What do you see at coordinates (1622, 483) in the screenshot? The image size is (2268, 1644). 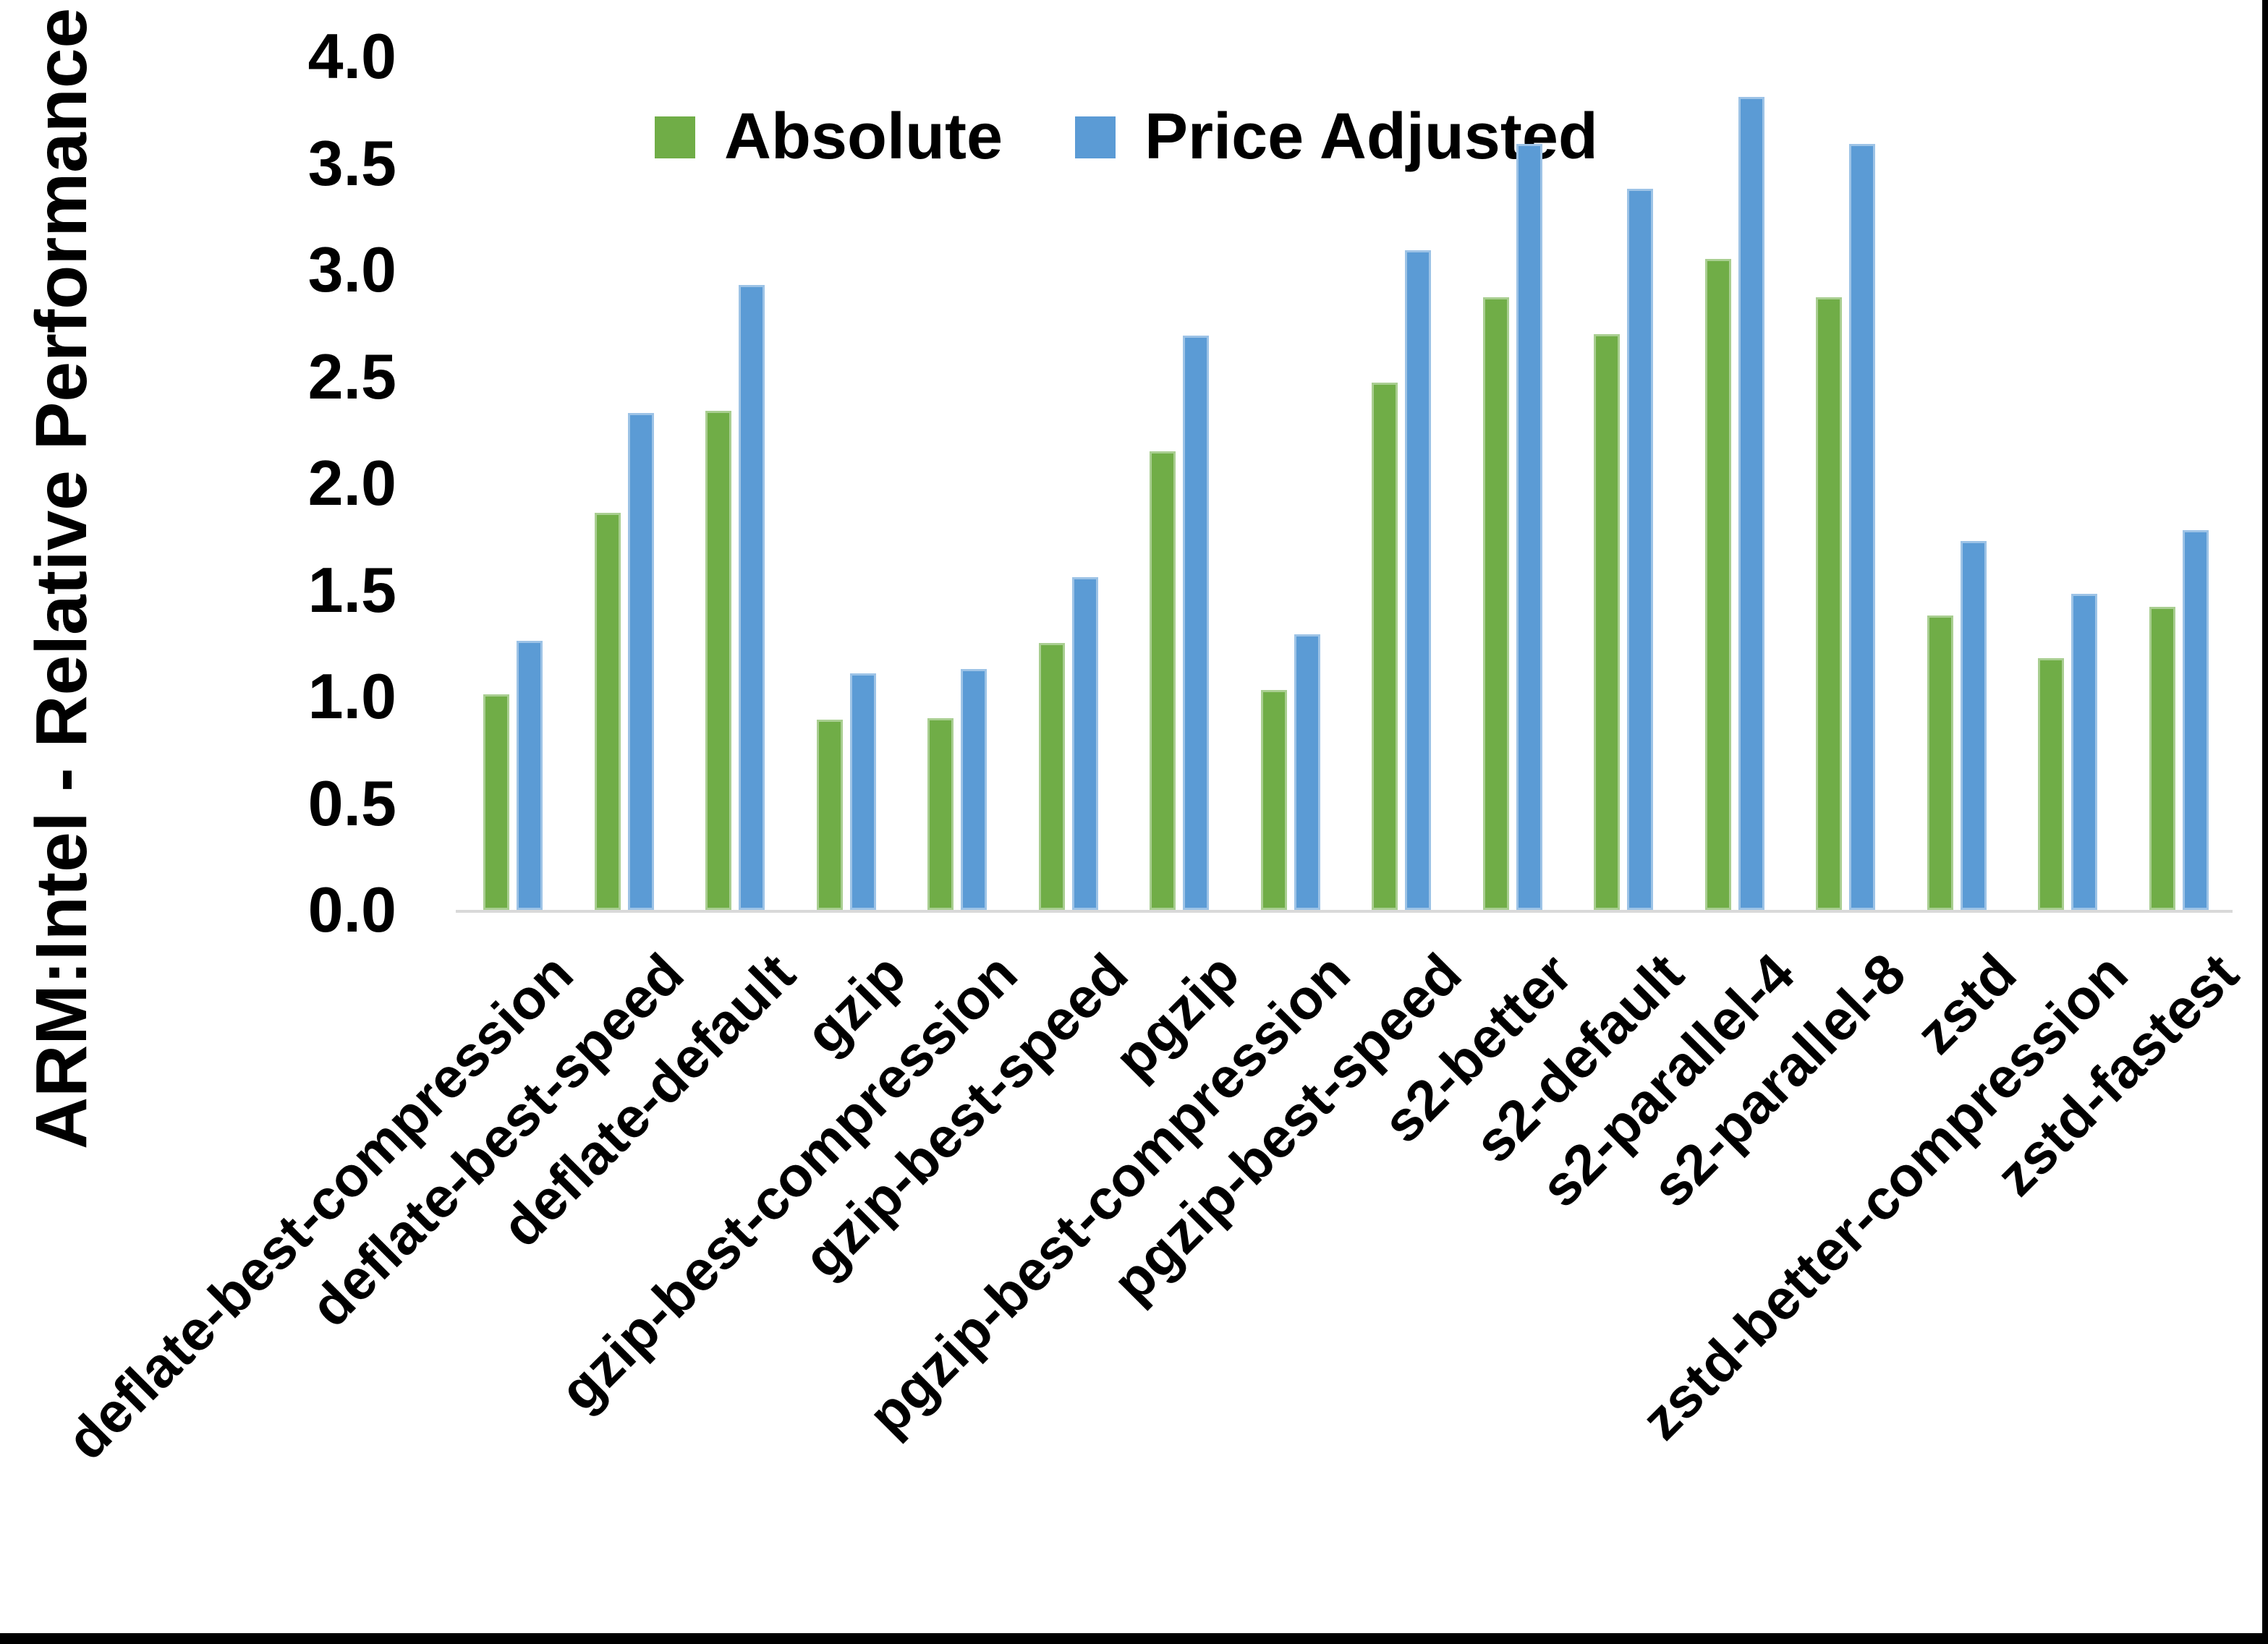 I see `bar-group-s2-default` at bounding box center [1622, 483].